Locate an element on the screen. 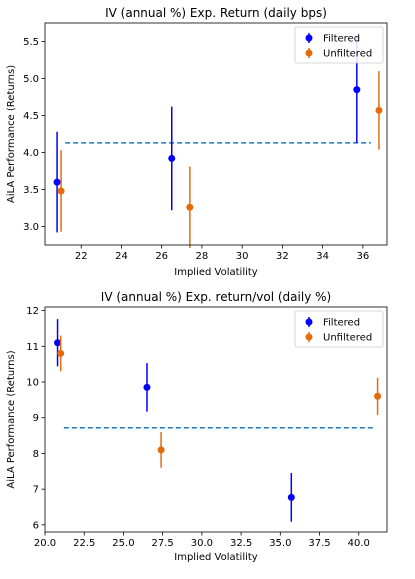  y-tick-label: 6 is located at coordinates (36, 525).